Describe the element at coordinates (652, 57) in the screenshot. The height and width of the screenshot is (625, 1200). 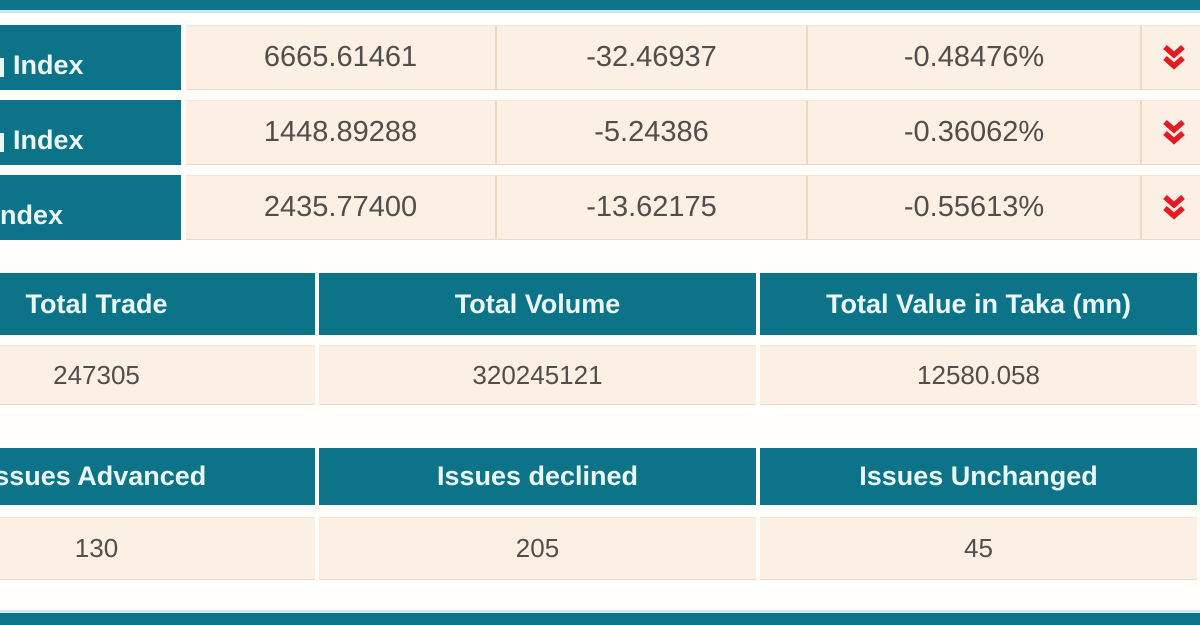
I see `index-change: -32.46937` at that location.